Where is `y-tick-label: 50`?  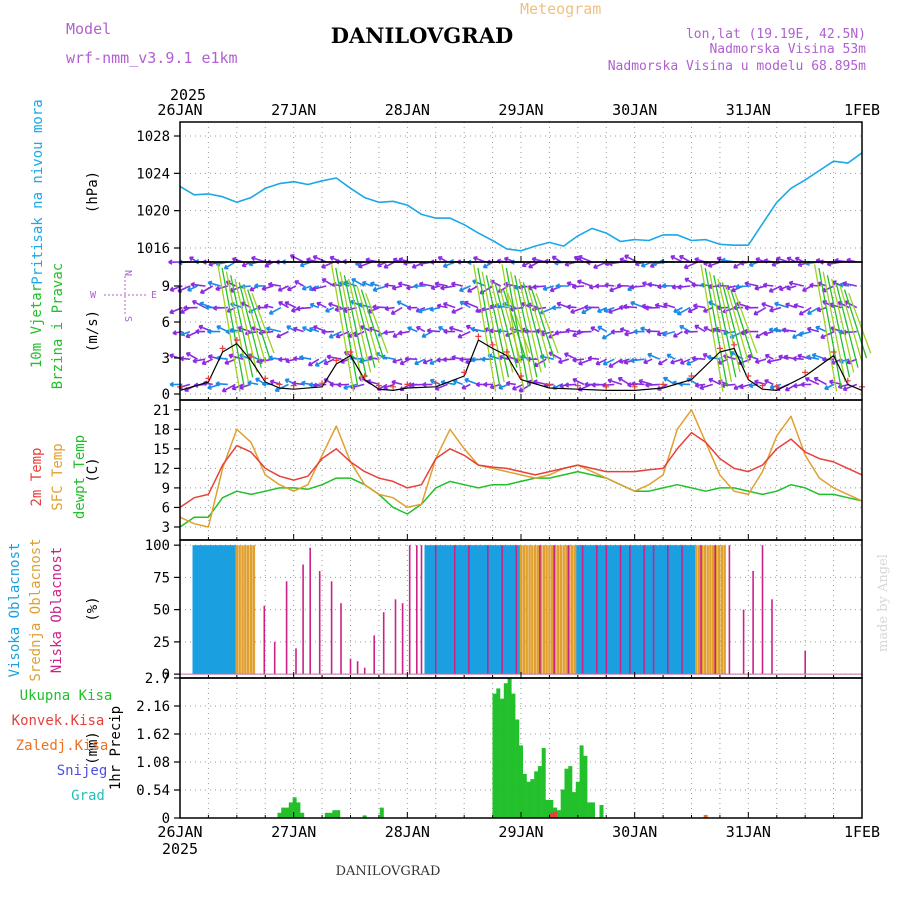 y-tick-label: 50 is located at coordinates (161, 611).